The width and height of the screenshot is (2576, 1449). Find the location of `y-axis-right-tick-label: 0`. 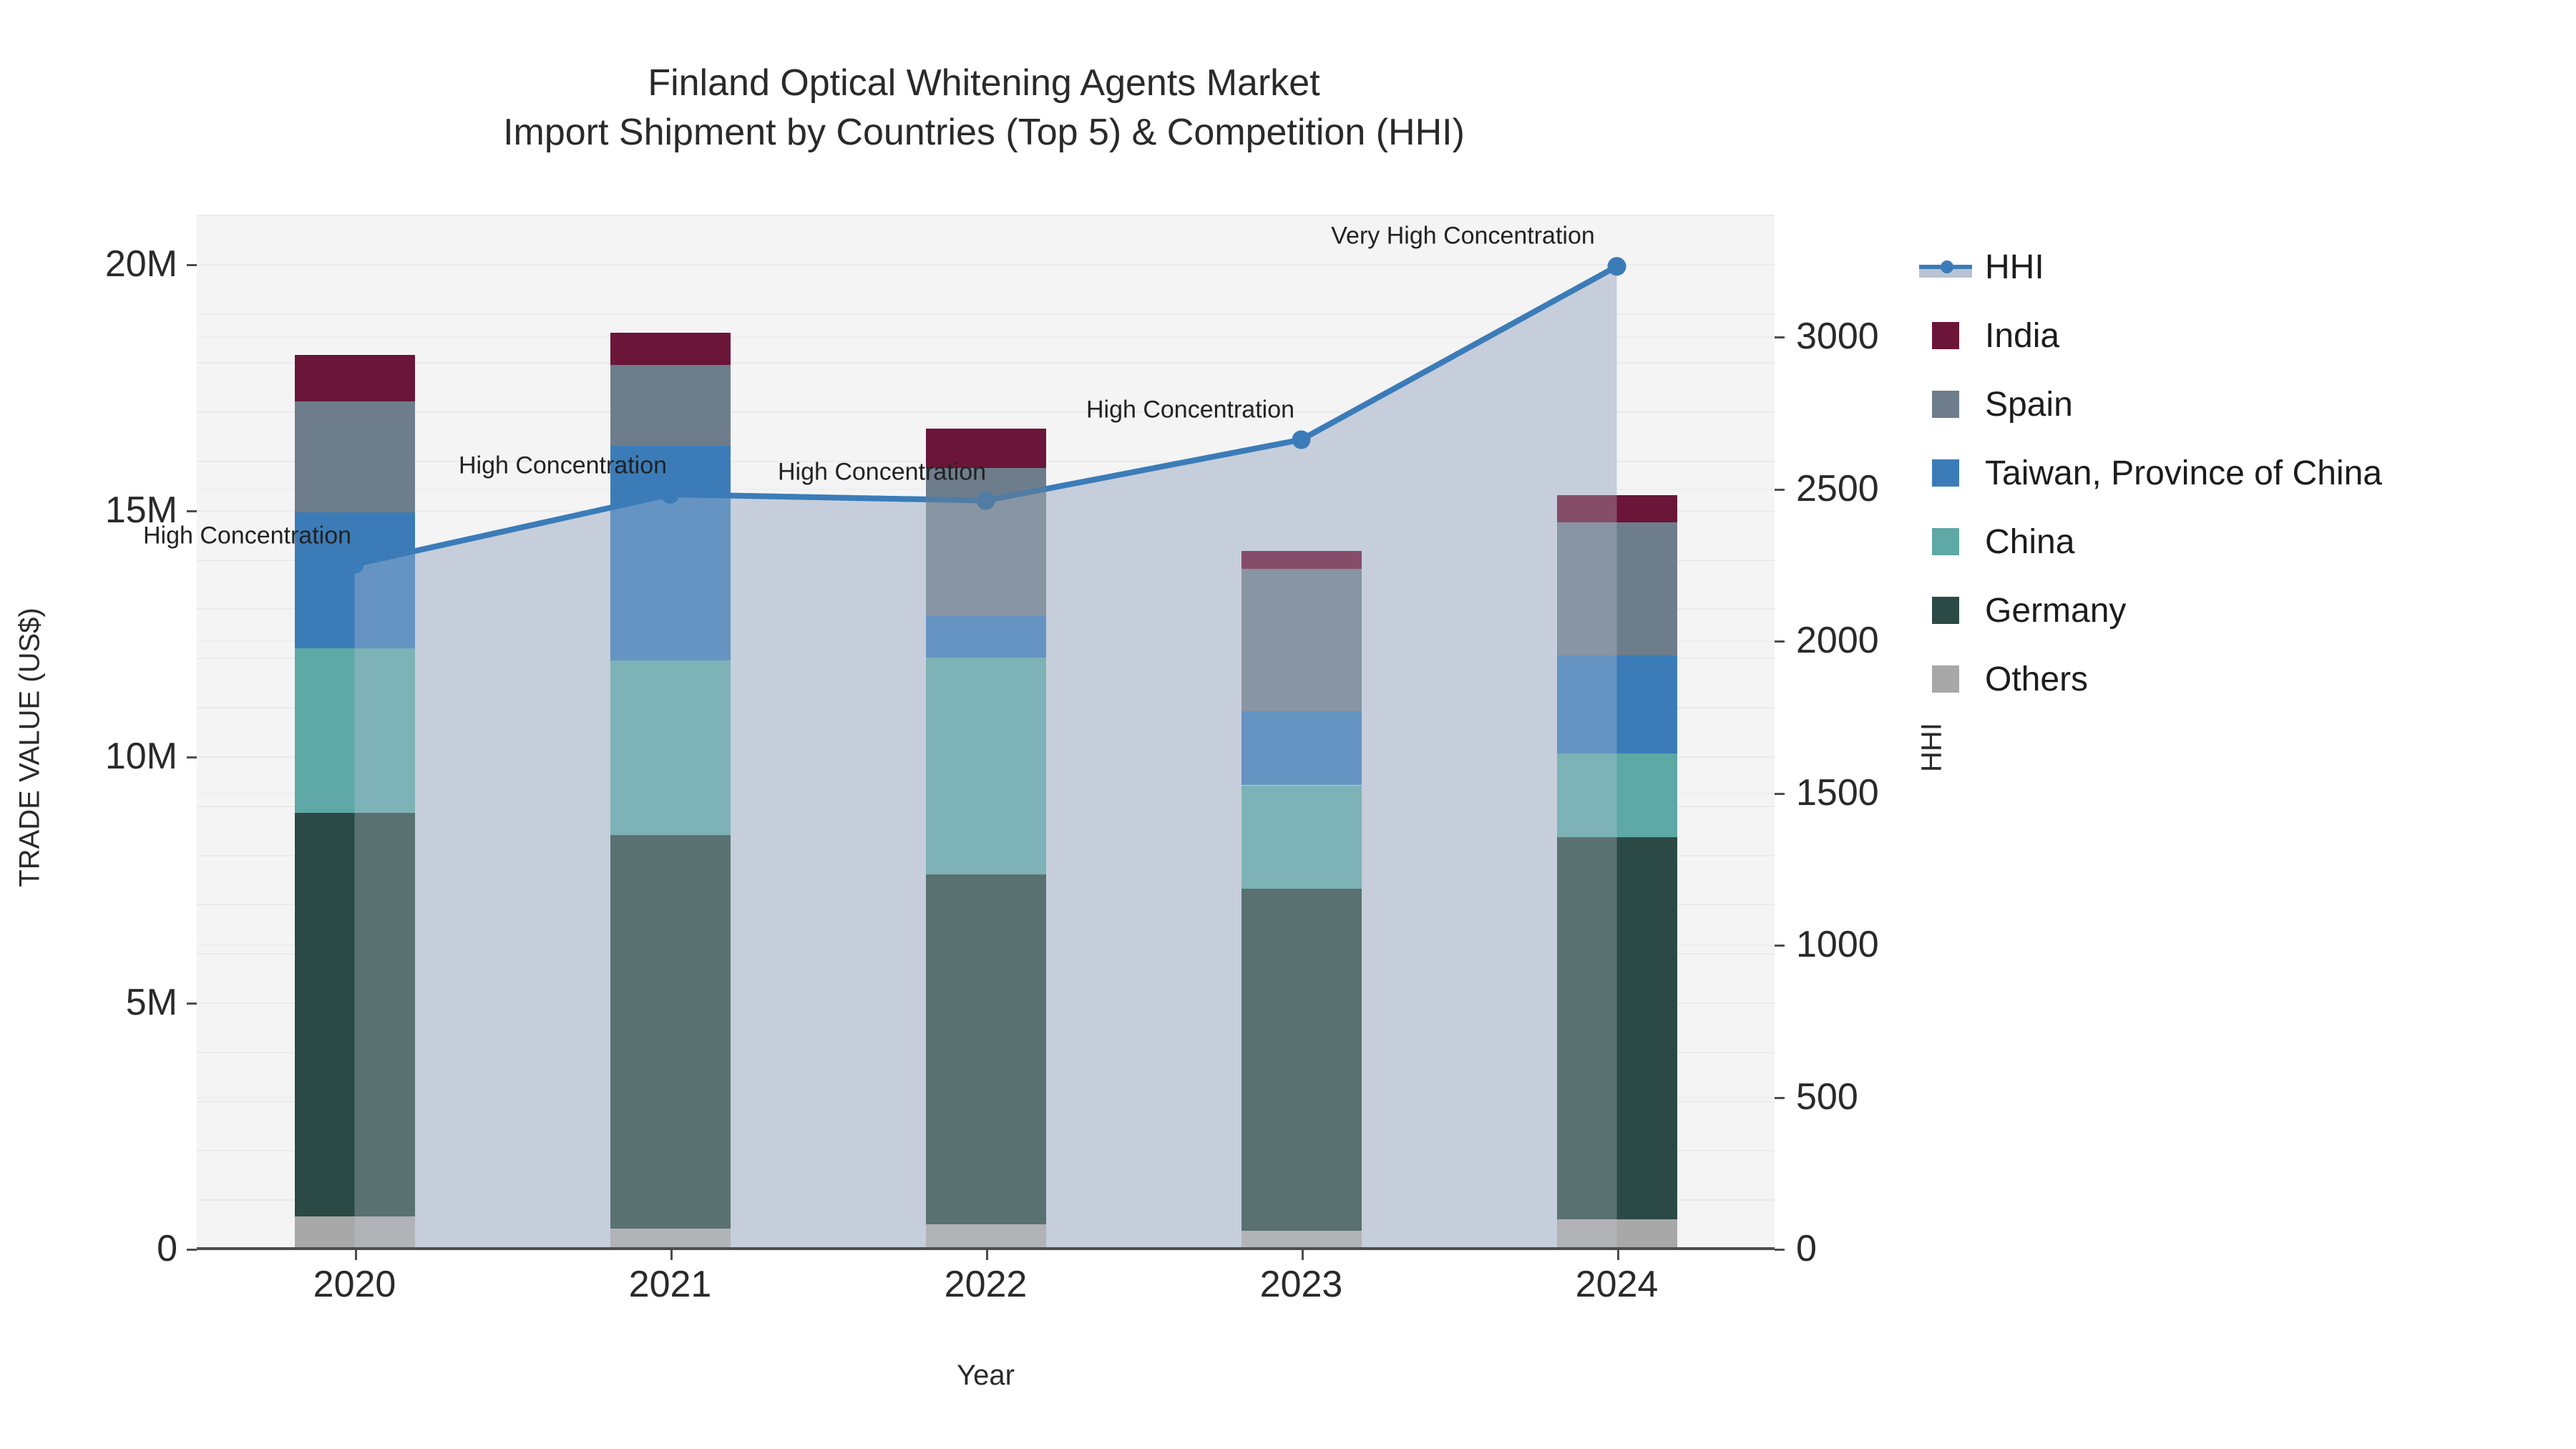

y-axis-right-tick-label: 0 is located at coordinates (1806, 1248).